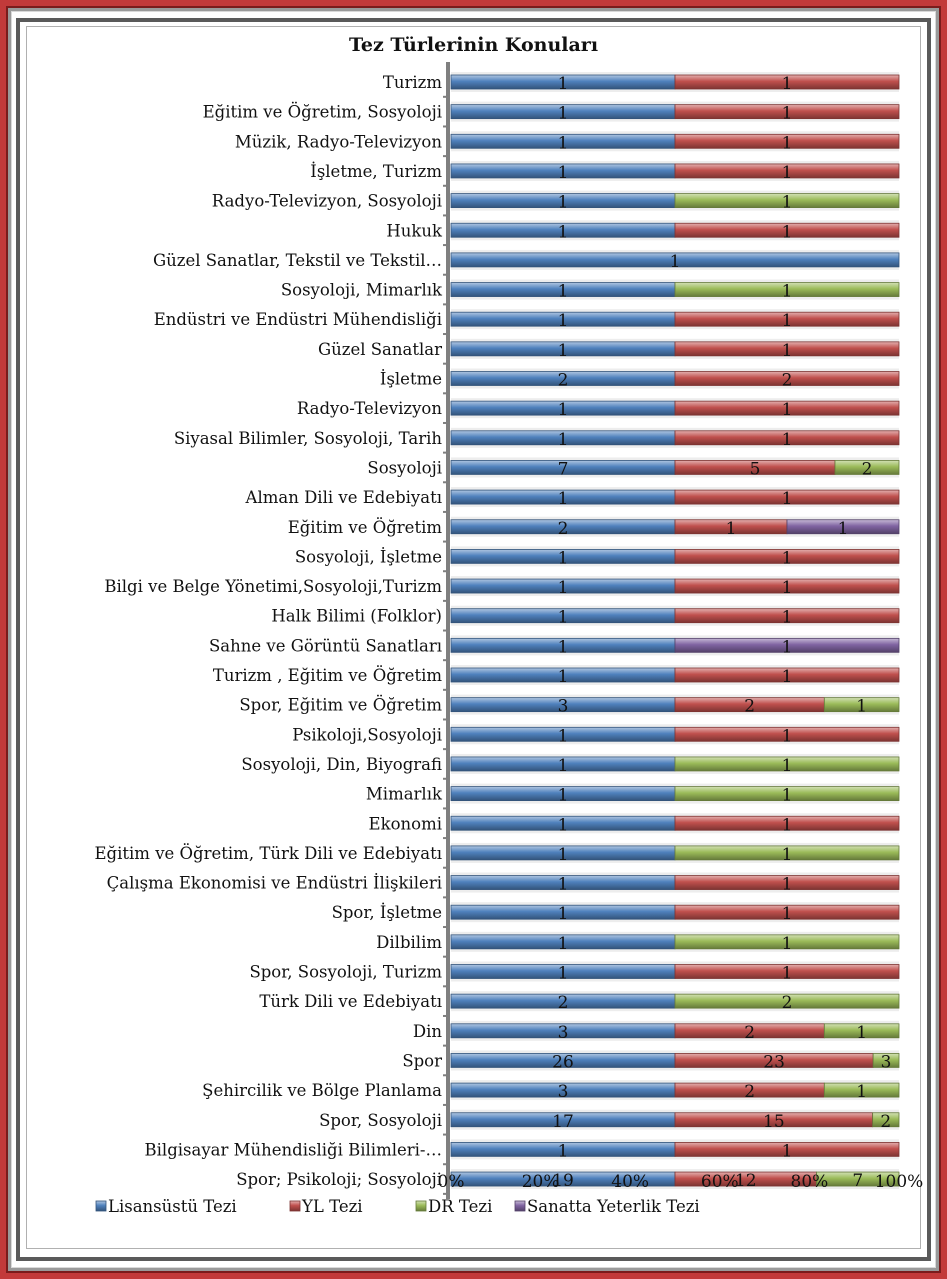  Describe the element at coordinates (172, 1206) in the screenshot. I see `legend-label: Lisansüstü Tezi` at that location.